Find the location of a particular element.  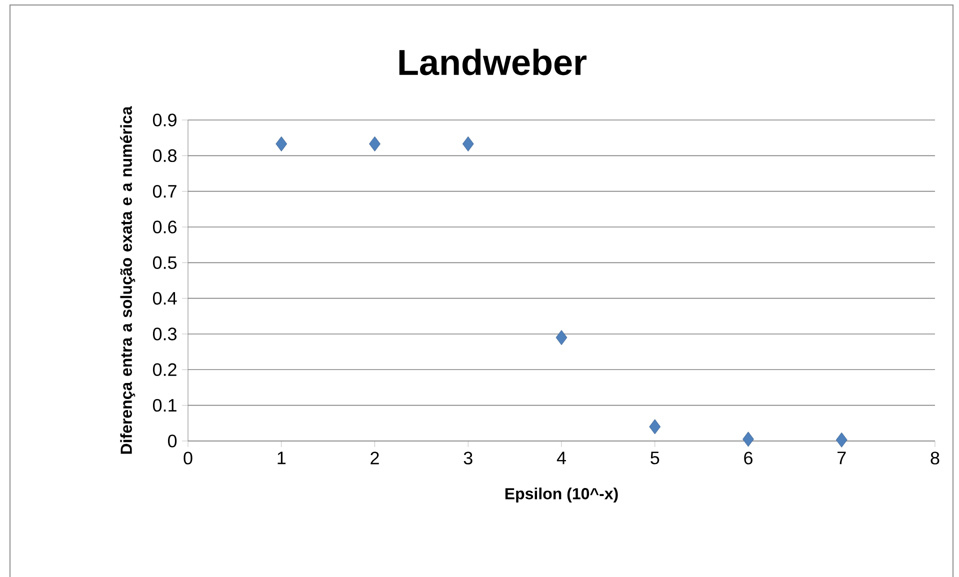

y-tick-label: 0.3 is located at coordinates (164, 334).